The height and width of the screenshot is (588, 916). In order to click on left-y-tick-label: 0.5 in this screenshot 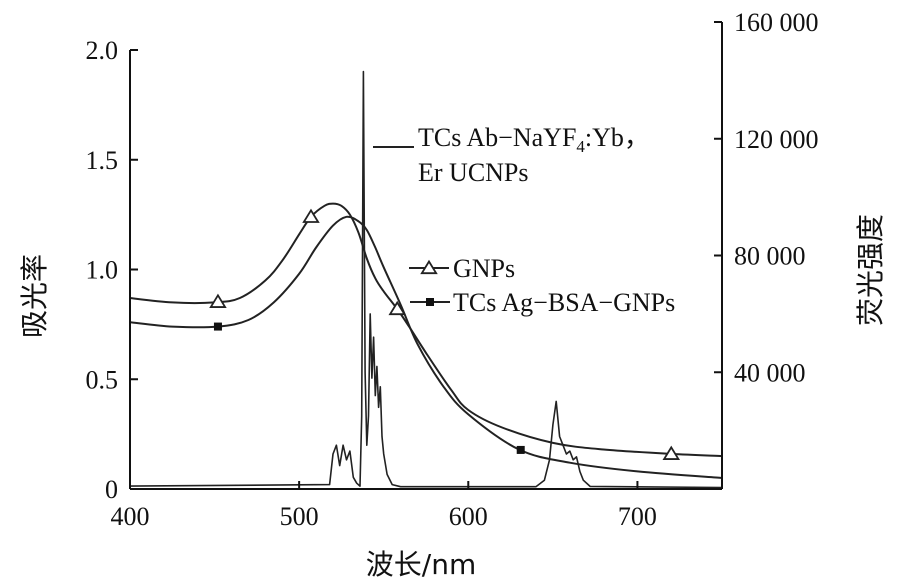, I will do `click(102, 379)`.